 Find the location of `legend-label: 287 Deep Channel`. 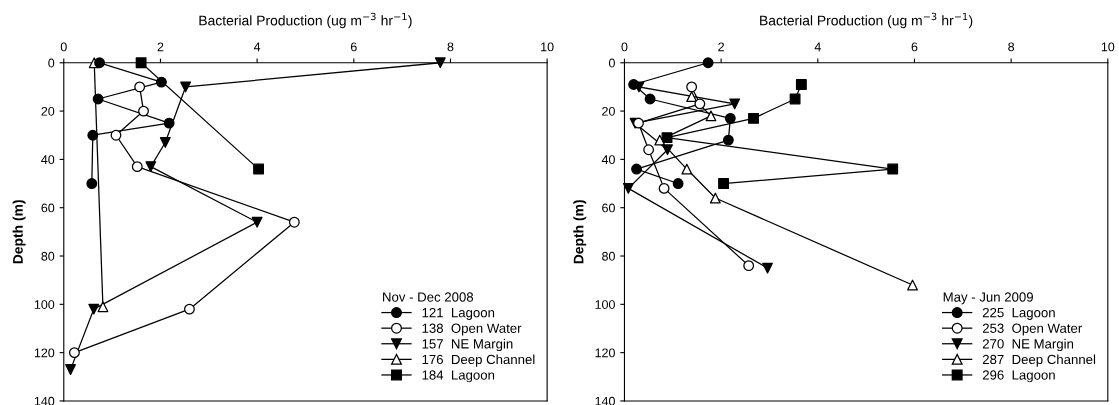

legend-label: 287 Deep Channel is located at coordinates (1039, 360).